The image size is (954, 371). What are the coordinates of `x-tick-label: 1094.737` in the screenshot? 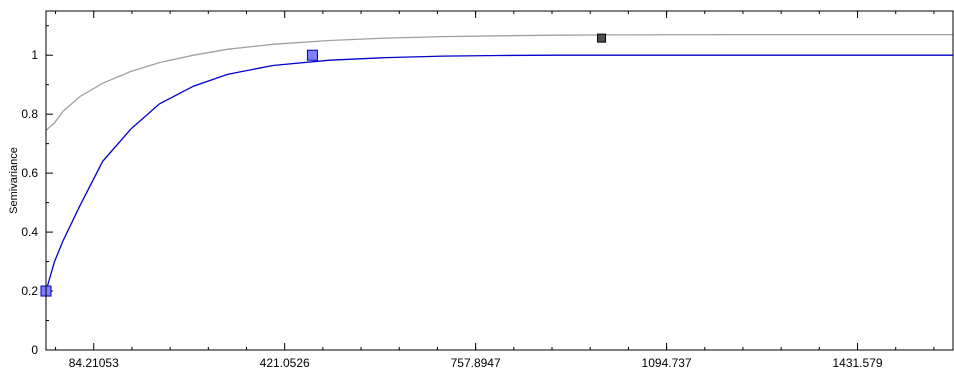 It's located at (667, 363).